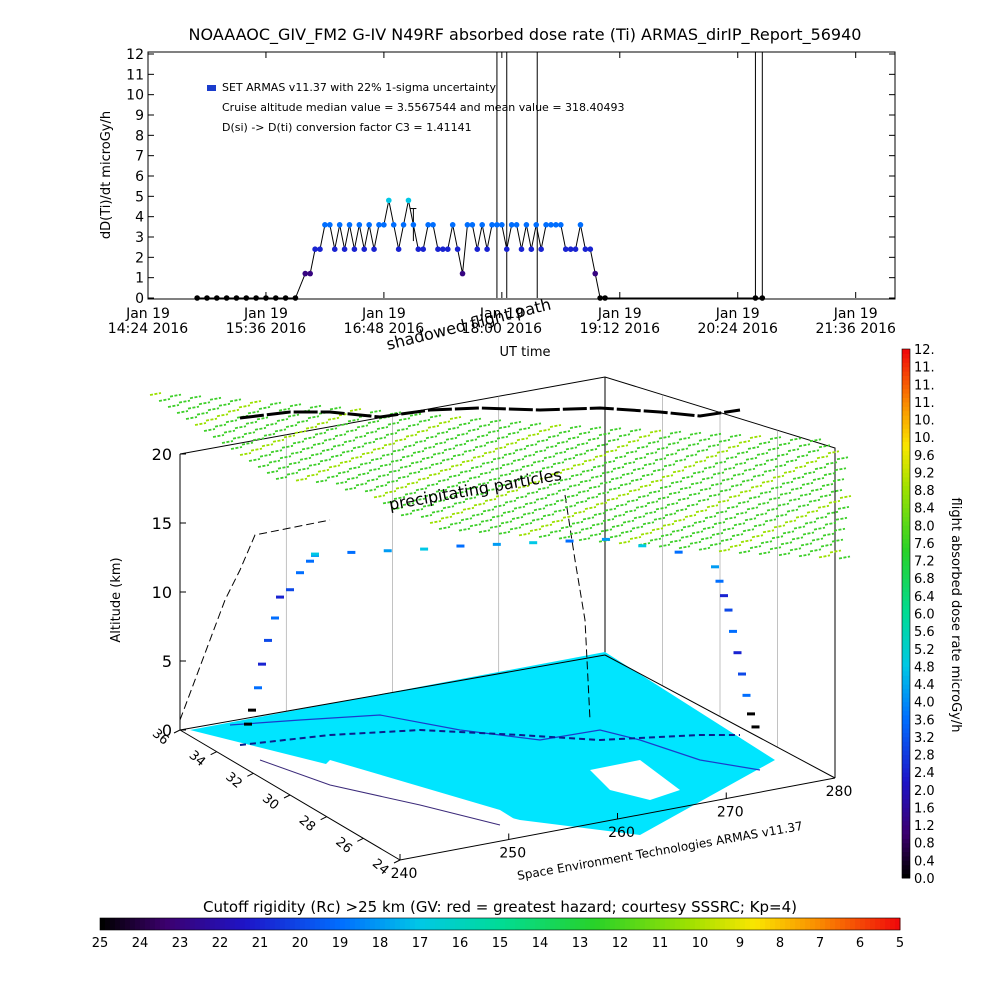 This screenshot has height=1000, width=1000. What do you see at coordinates (384, 329) in the screenshot?
I see `x-tick-time: 16:48 2016` at bounding box center [384, 329].